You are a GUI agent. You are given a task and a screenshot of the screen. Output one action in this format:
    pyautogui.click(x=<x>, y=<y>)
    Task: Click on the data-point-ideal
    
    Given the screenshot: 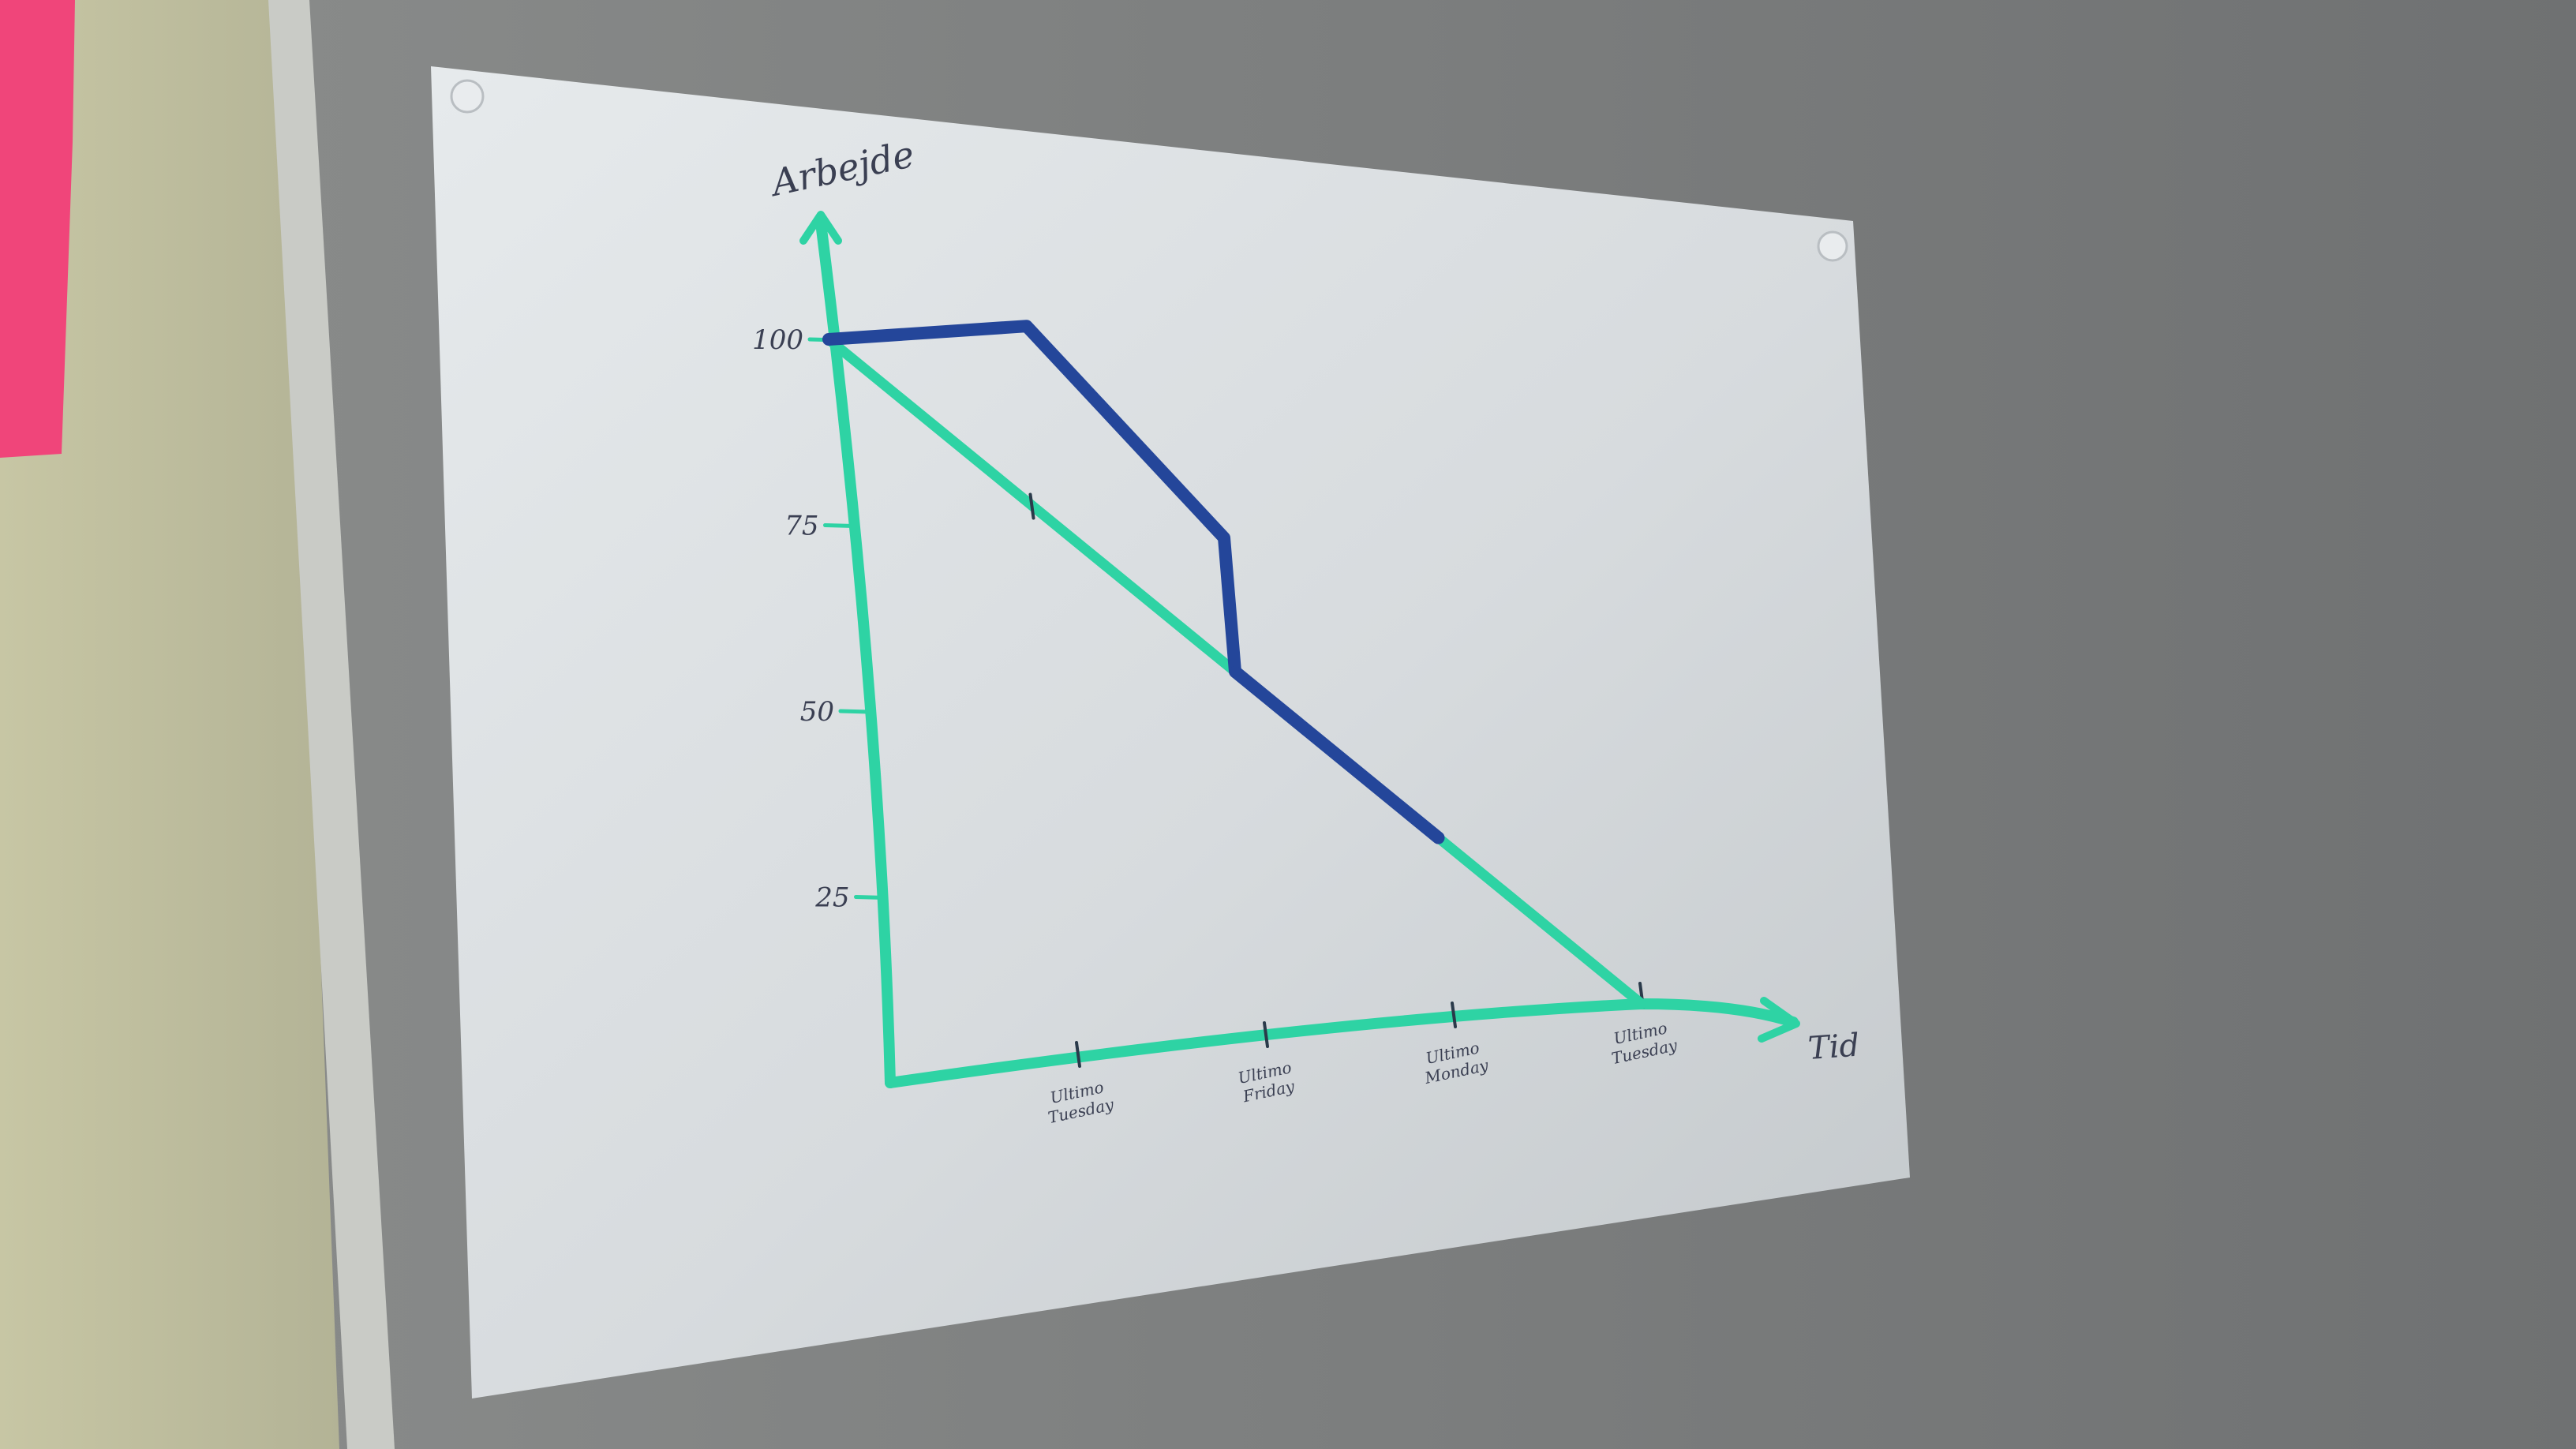 What is the action you would take?
    pyautogui.click(x=1641, y=1004)
    